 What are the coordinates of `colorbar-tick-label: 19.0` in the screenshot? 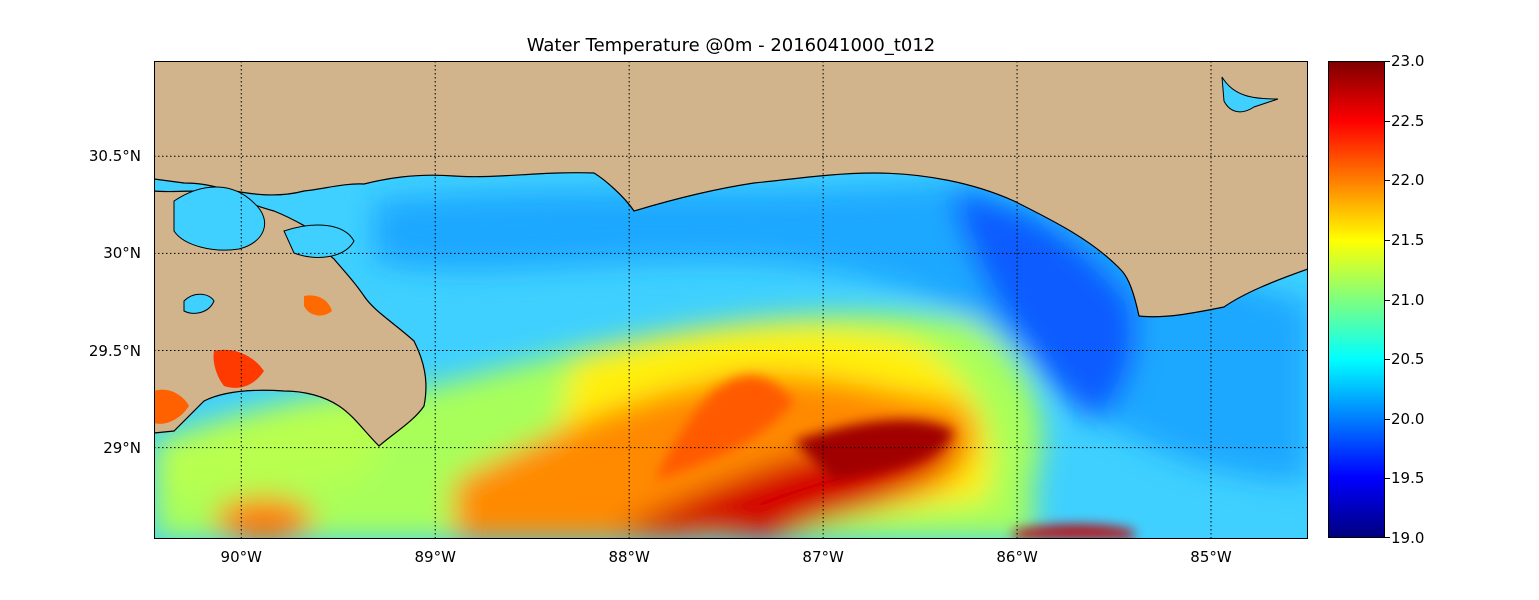 It's located at (1408, 538).